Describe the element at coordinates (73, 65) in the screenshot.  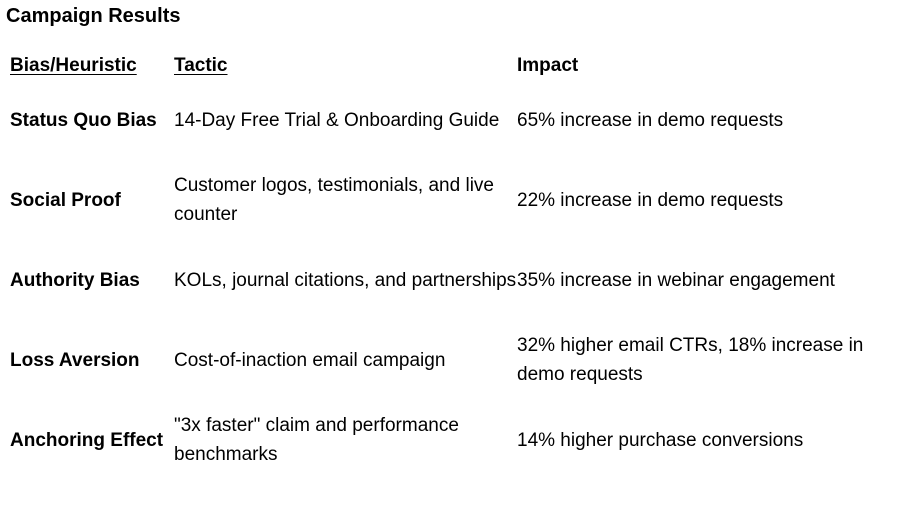
I see `header-bias-heuristic: Bias/Heuristic` at that location.